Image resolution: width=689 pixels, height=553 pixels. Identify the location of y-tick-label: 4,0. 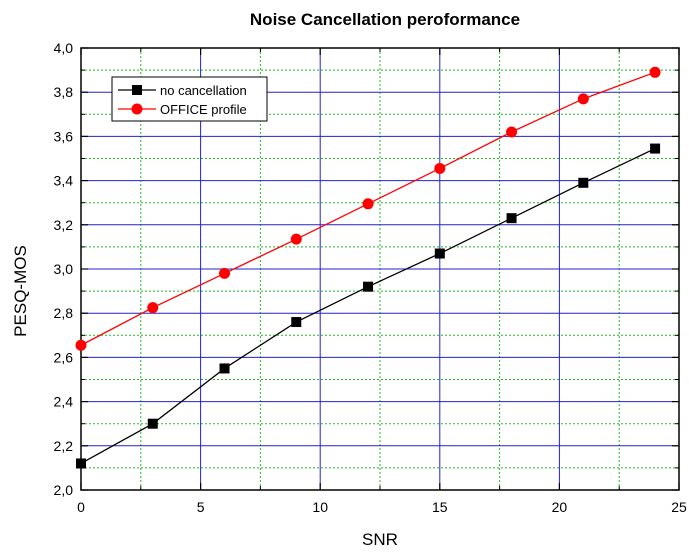
(64, 48).